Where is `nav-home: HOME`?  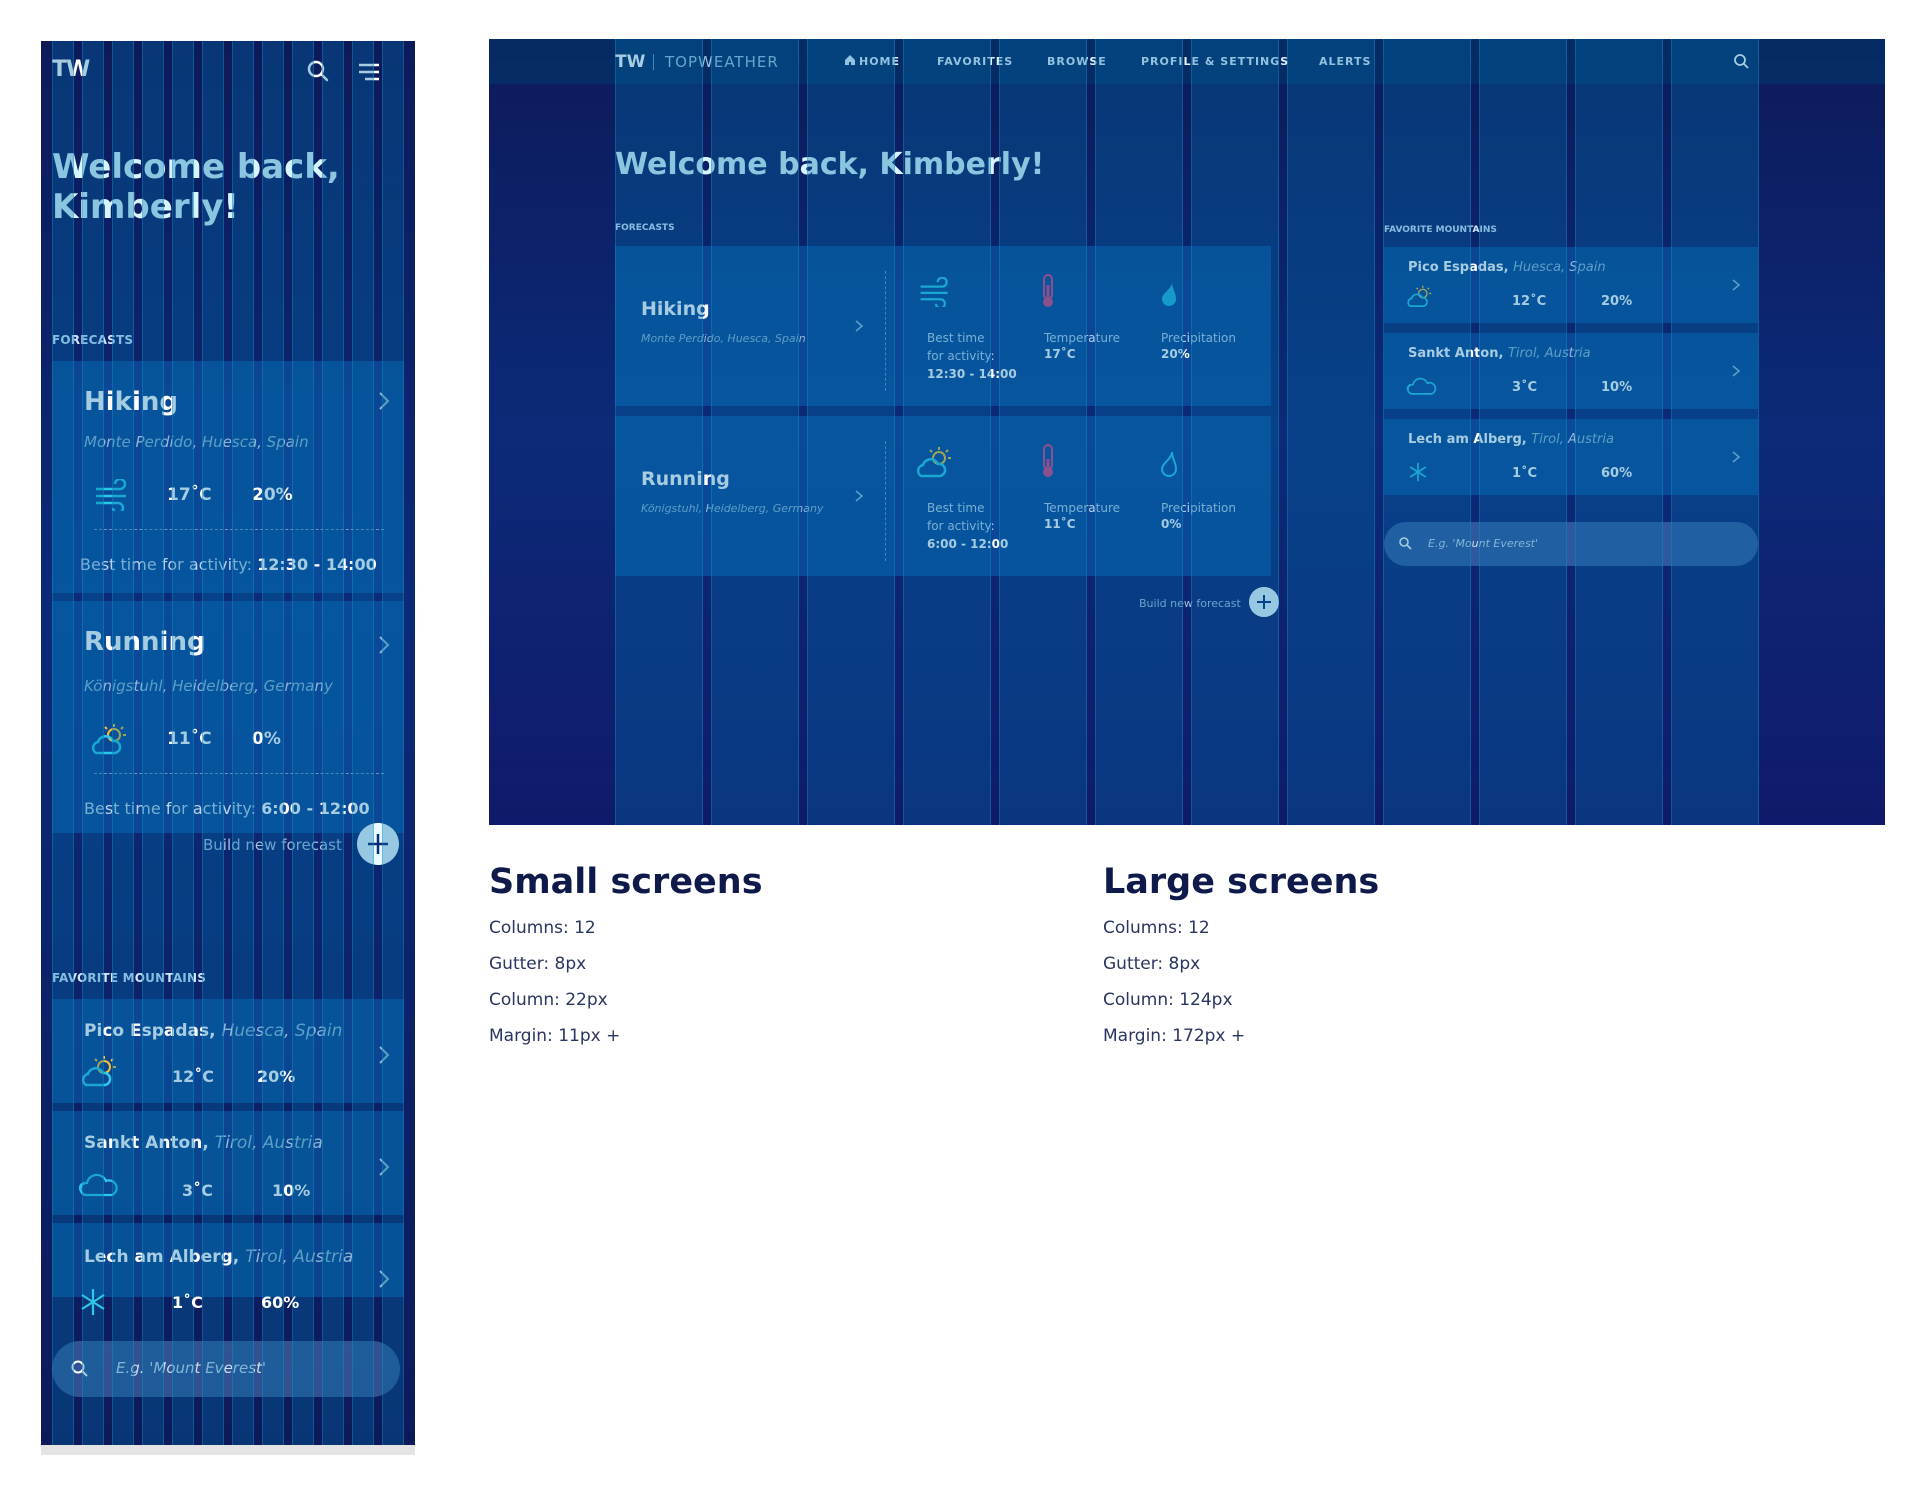 nav-home: HOME is located at coordinates (880, 61).